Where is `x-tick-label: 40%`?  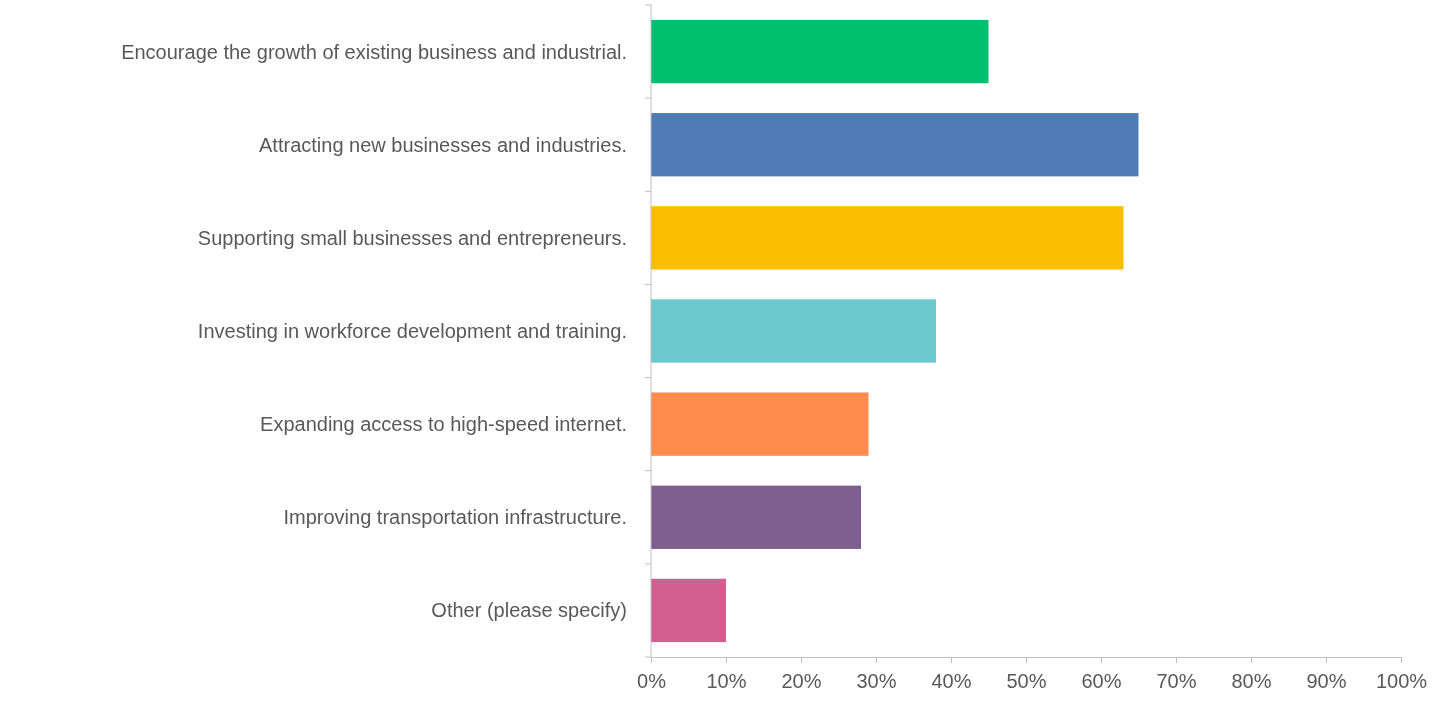 x-tick-label: 40% is located at coordinates (951, 681).